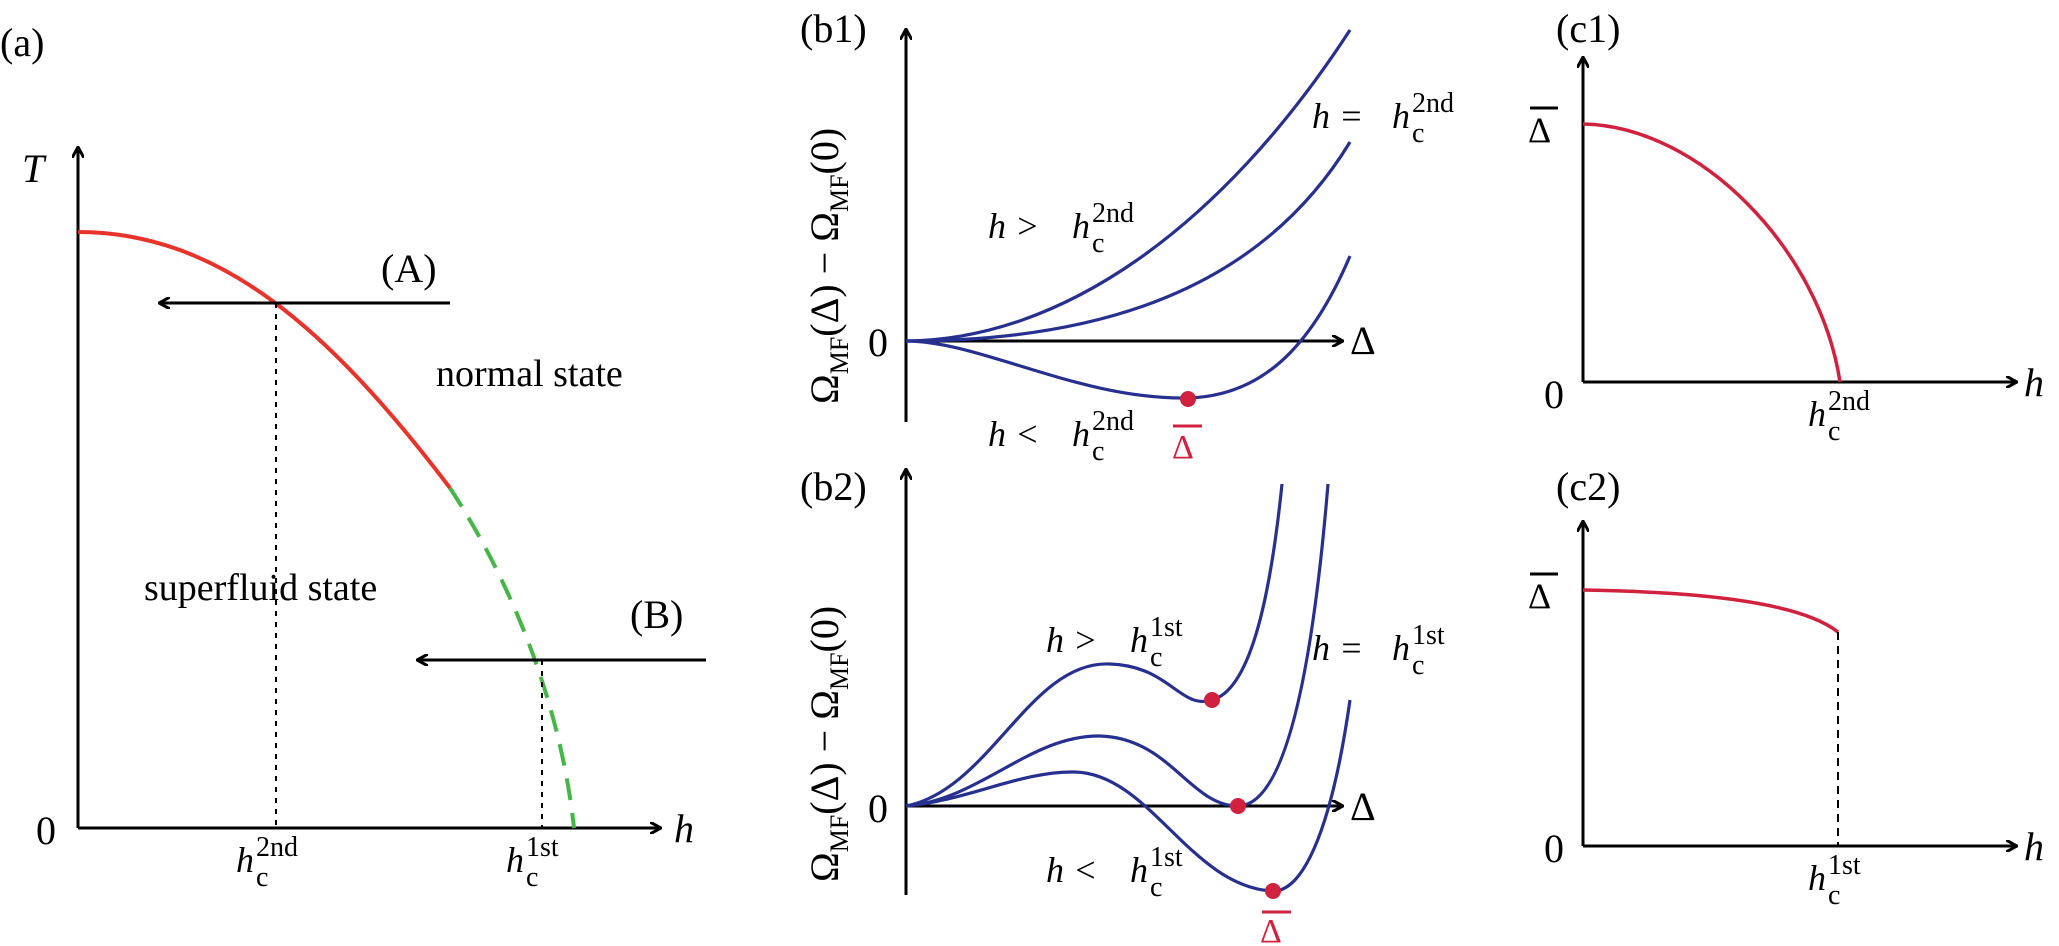 The height and width of the screenshot is (946, 2059). What do you see at coordinates (878, 808) in the screenshot?
I see `panel-b2-origin: 0` at bounding box center [878, 808].